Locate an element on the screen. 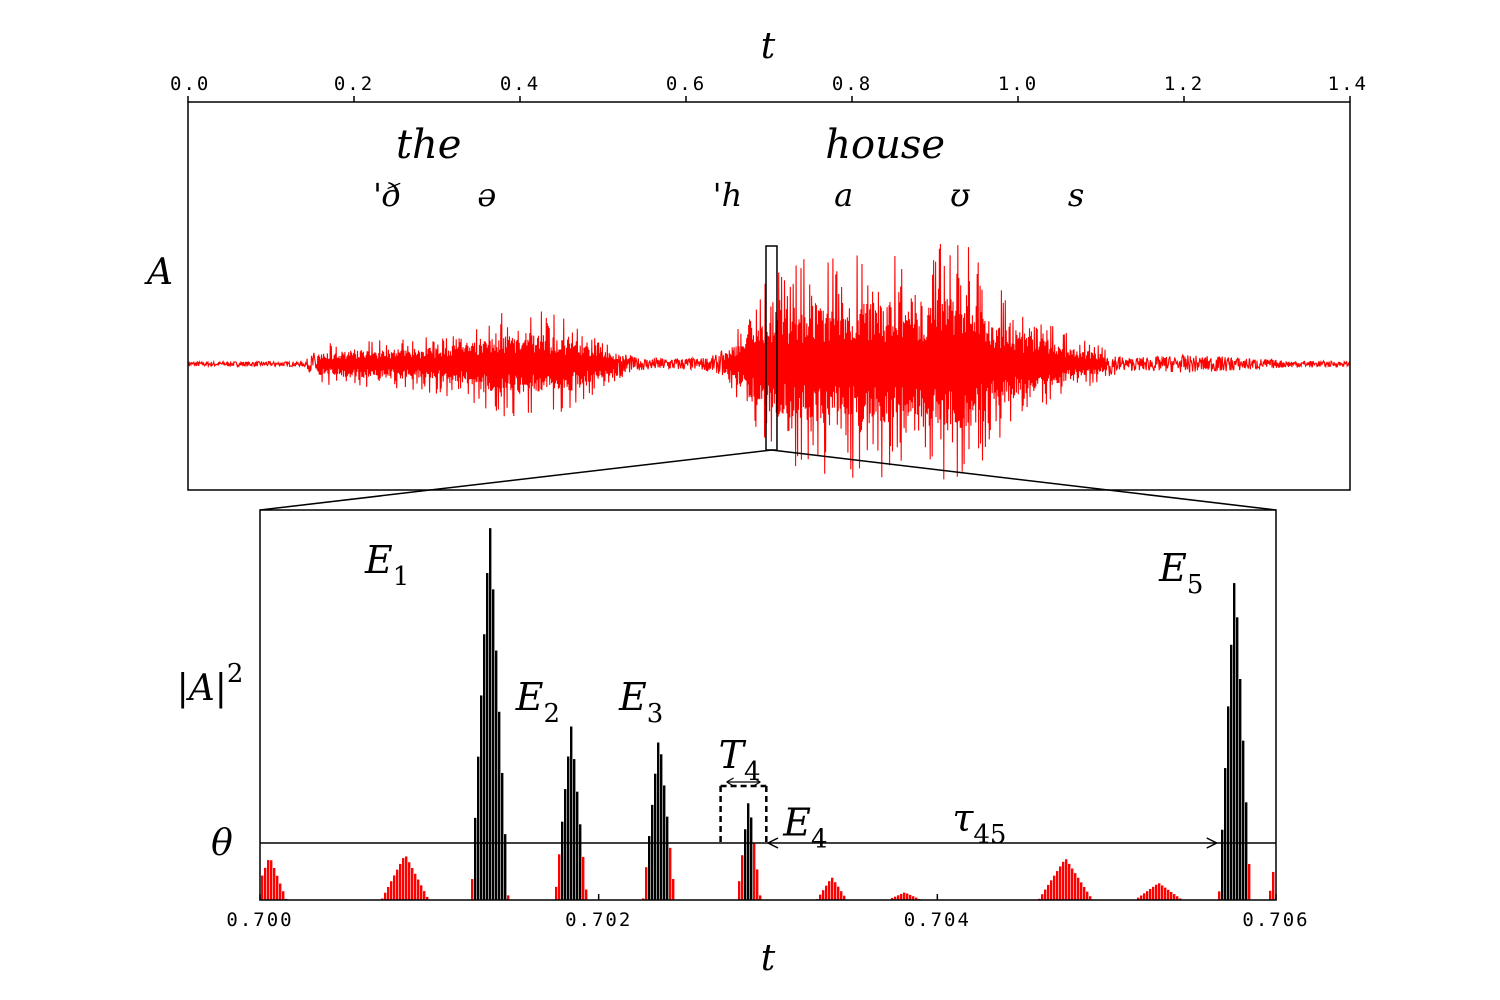 Image resolution: width=1500 pixels, height=1000 pixels. event-label-sub: 1 is located at coordinates (401, 577).